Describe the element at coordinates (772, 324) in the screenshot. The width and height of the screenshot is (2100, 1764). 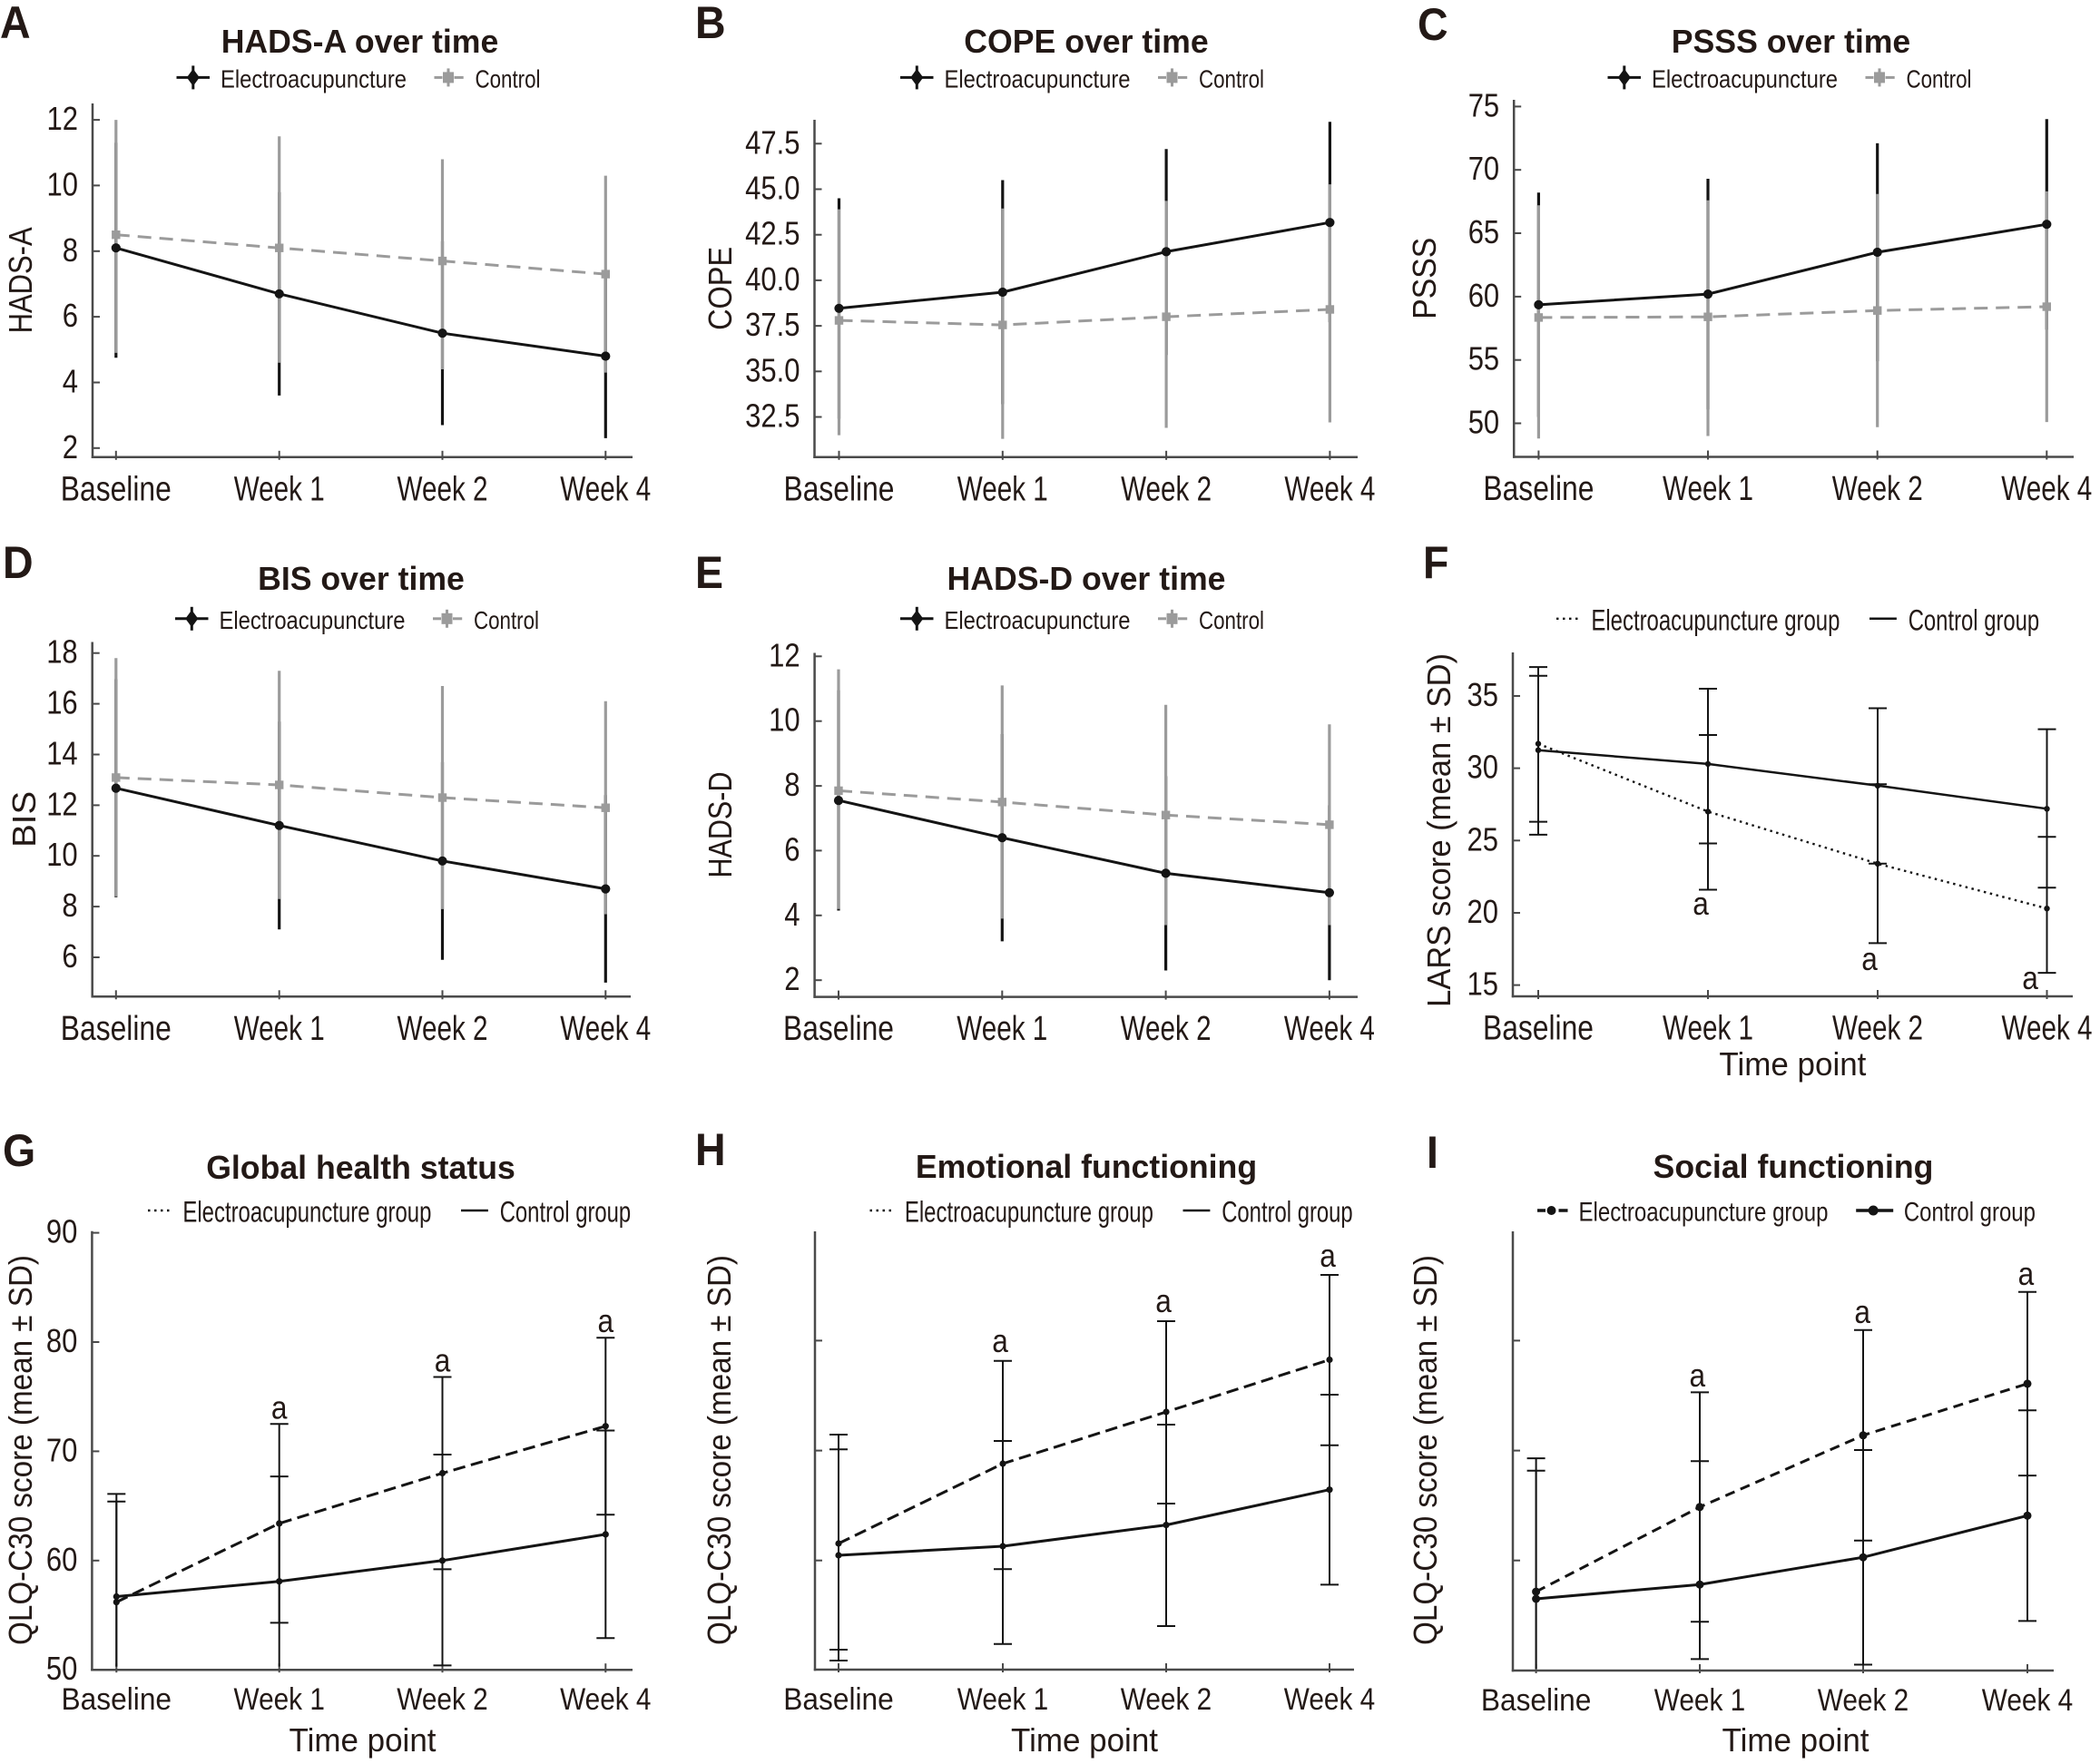
I see `svg-text: 37.5` at that location.